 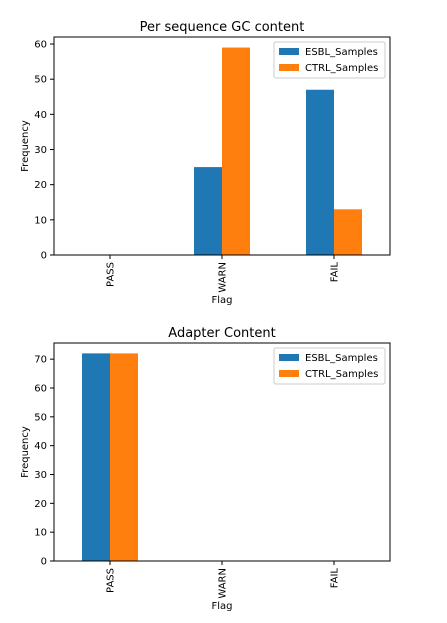 I want to click on chart-title: Per sequence GC content, so click(x=222, y=27).